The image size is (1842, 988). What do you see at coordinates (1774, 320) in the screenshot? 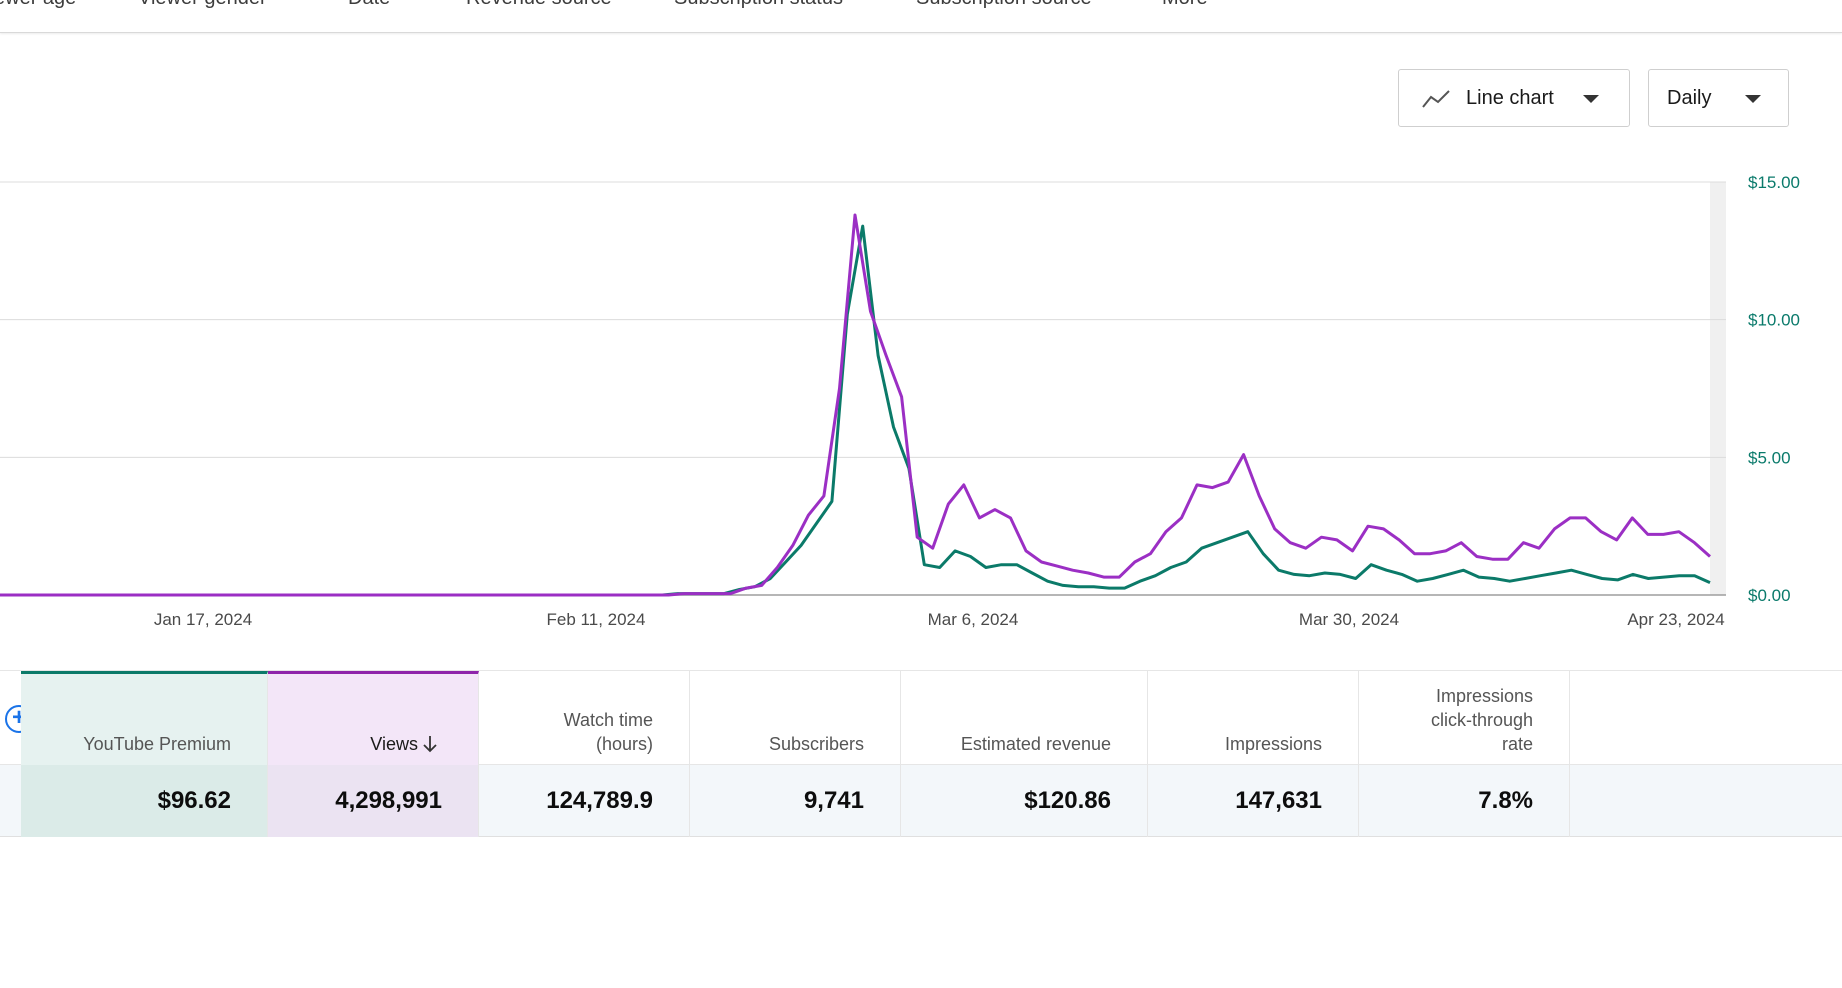
I see `y-tick-label: $10.00` at bounding box center [1774, 320].